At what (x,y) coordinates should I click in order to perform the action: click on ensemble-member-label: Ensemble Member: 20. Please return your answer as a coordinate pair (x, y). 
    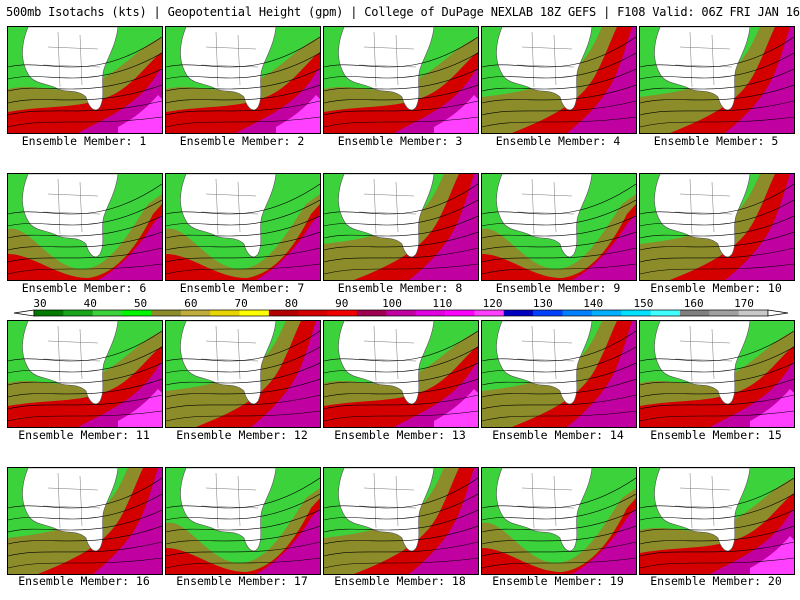
    Looking at the image, I should click on (716, 581).